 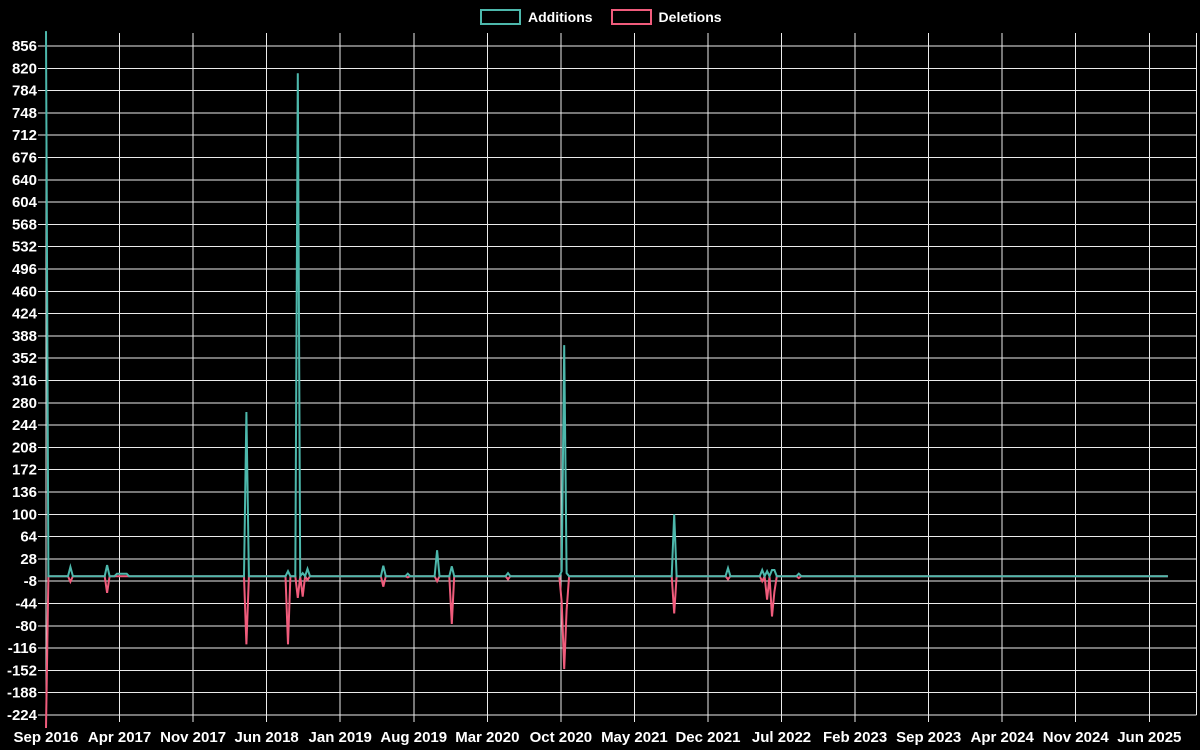 What do you see at coordinates (30, 581) in the screenshot?
I see `y-tick-label: -8` at bounding box center [30, 581].